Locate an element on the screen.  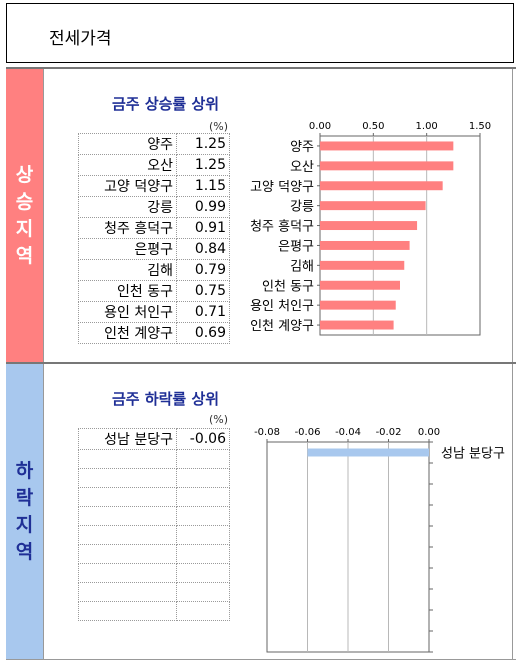
falling-unit: (%) is located at coordinates (219, 419).